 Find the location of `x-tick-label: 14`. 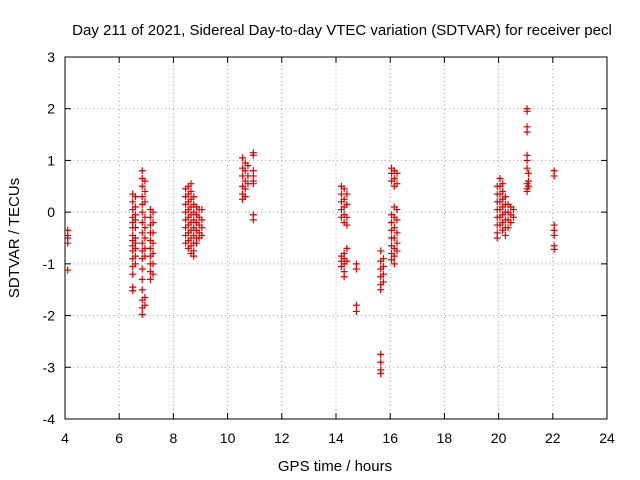

x-tick-label: 14 is located at coordinates (336, 438).